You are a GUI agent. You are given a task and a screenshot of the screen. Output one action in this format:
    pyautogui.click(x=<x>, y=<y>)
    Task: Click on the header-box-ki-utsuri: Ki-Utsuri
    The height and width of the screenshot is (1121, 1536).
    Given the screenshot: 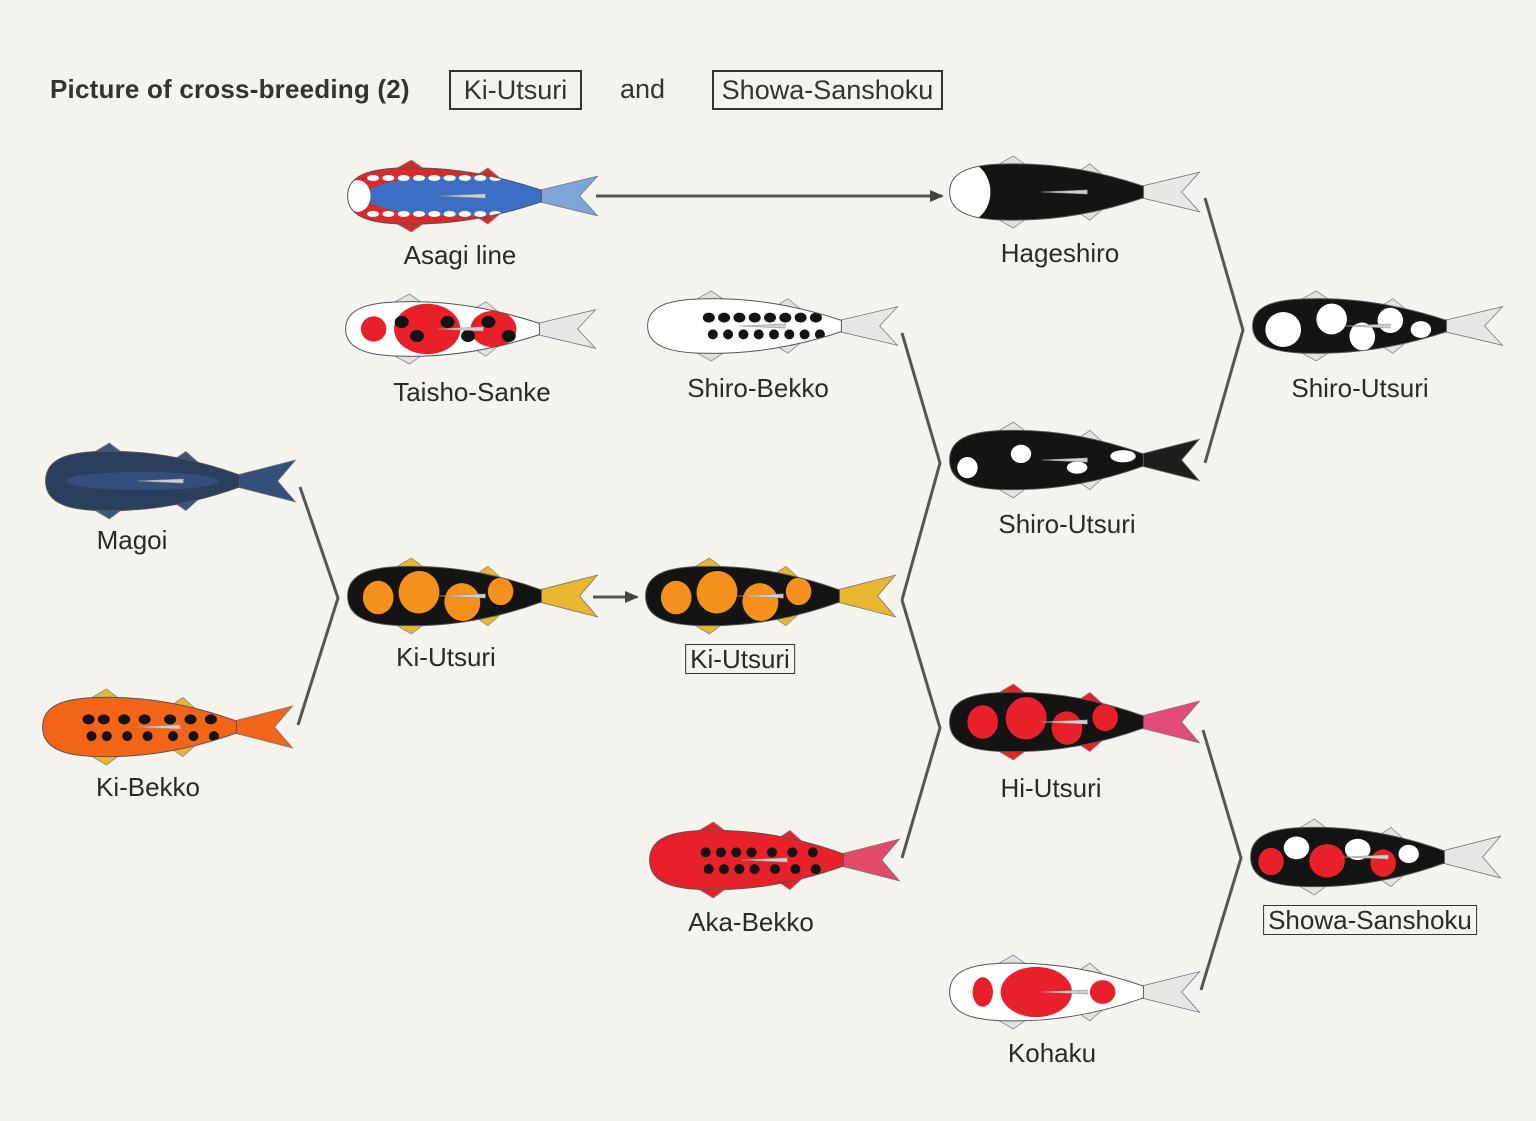 What is the action you would take?
    pyautogui.click(x=515, y=90)
    